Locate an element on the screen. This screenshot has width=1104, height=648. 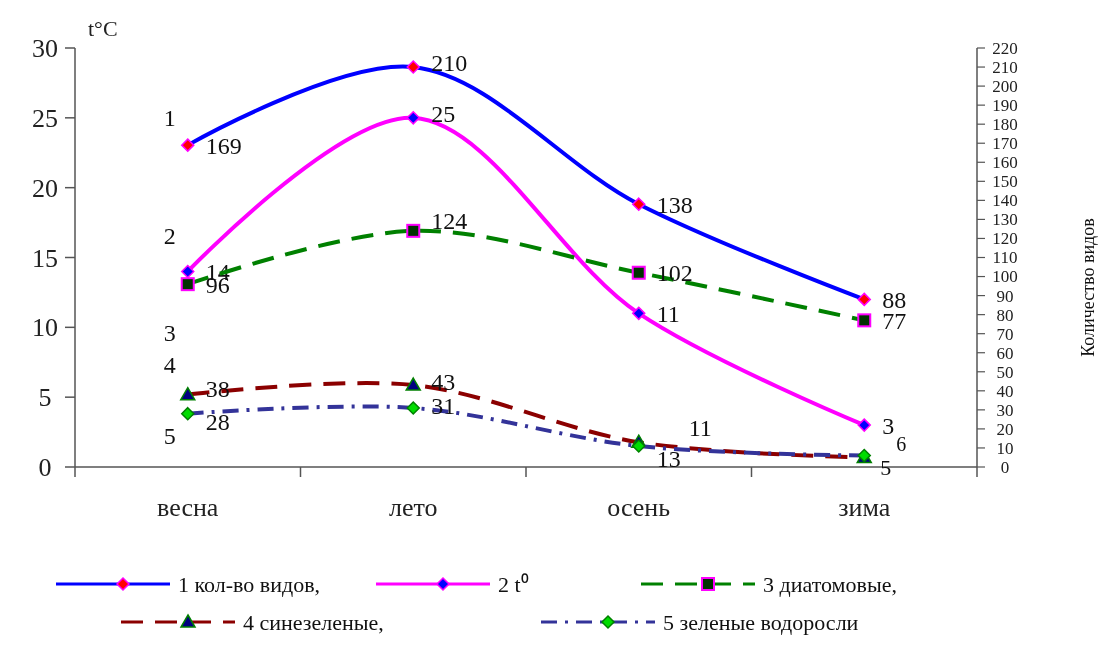
data-label: 169 is located at coordinates (223, 145).